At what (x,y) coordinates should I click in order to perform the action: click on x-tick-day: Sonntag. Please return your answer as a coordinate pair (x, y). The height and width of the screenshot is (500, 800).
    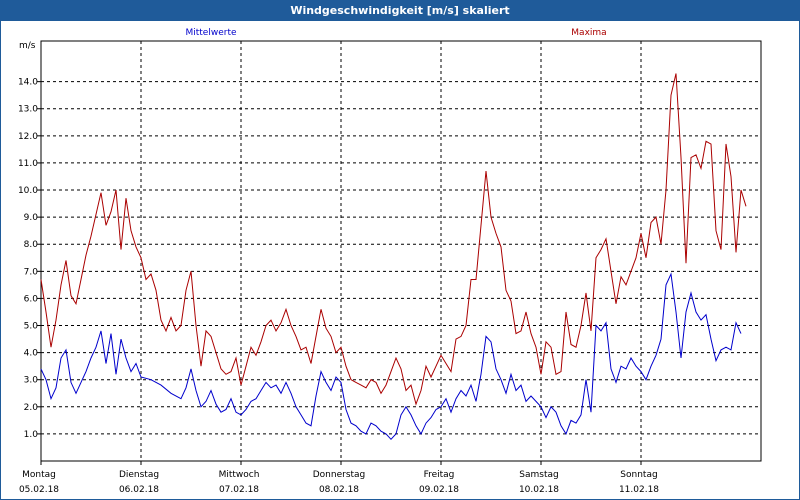
    Looking at the image, I should click on (638, 475).